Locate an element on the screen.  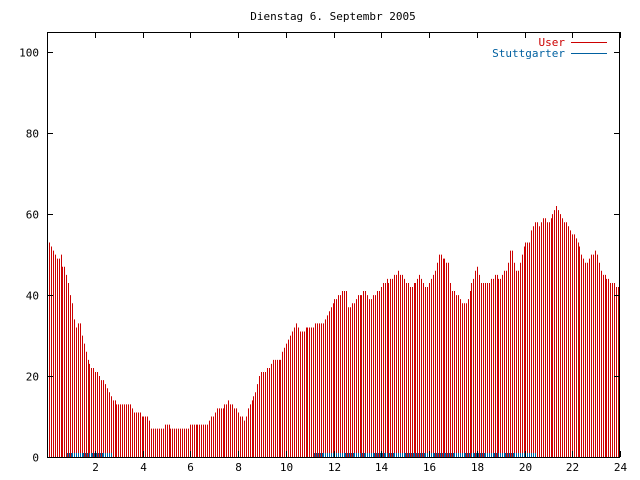
x-tick-label: 10 is located at coordinates (286, 467).